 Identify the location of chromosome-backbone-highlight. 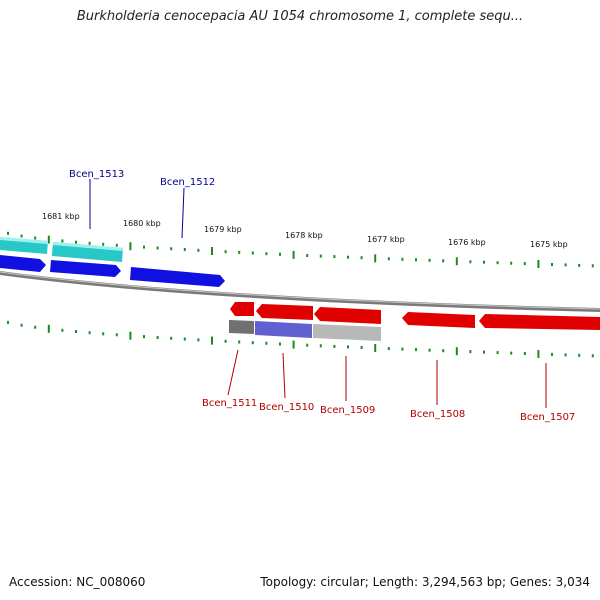
(300, 290).